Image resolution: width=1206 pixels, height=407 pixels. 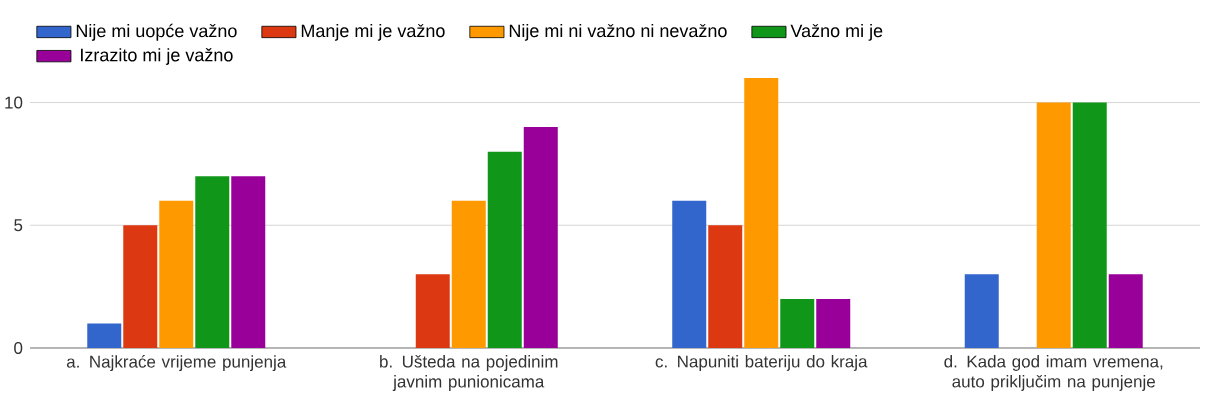 I want to click on legend-label: Manje mi je važno, so click(x=373, y=32).